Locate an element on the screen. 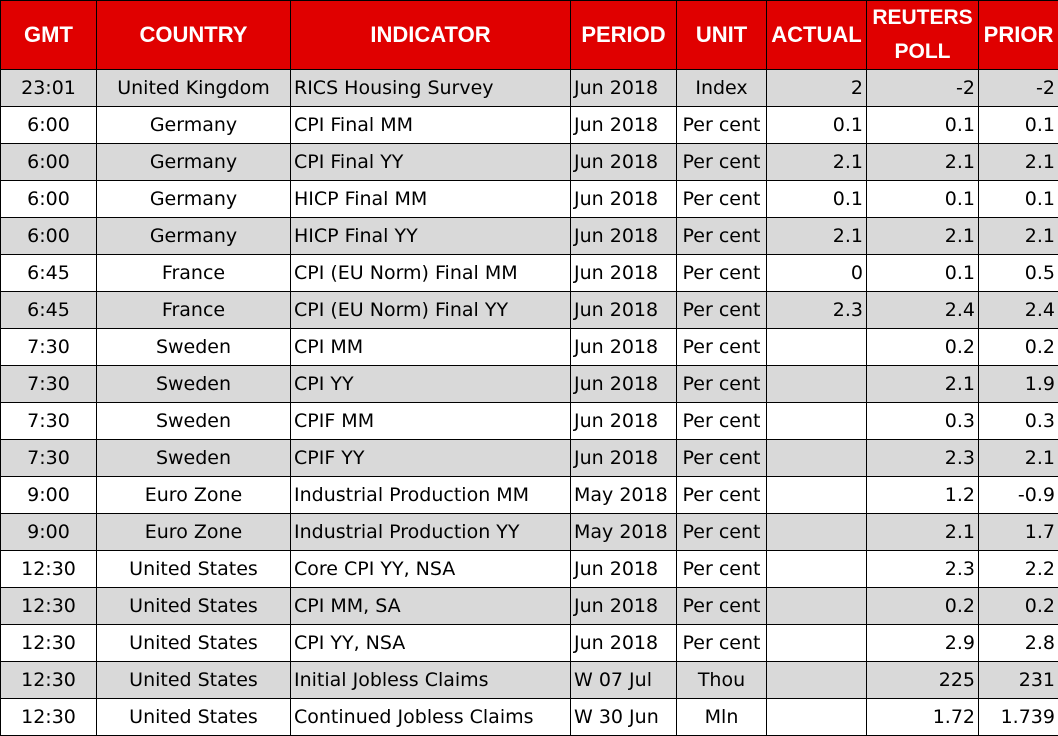  table-cell: 1.72 is located at coordinates (923, 717).